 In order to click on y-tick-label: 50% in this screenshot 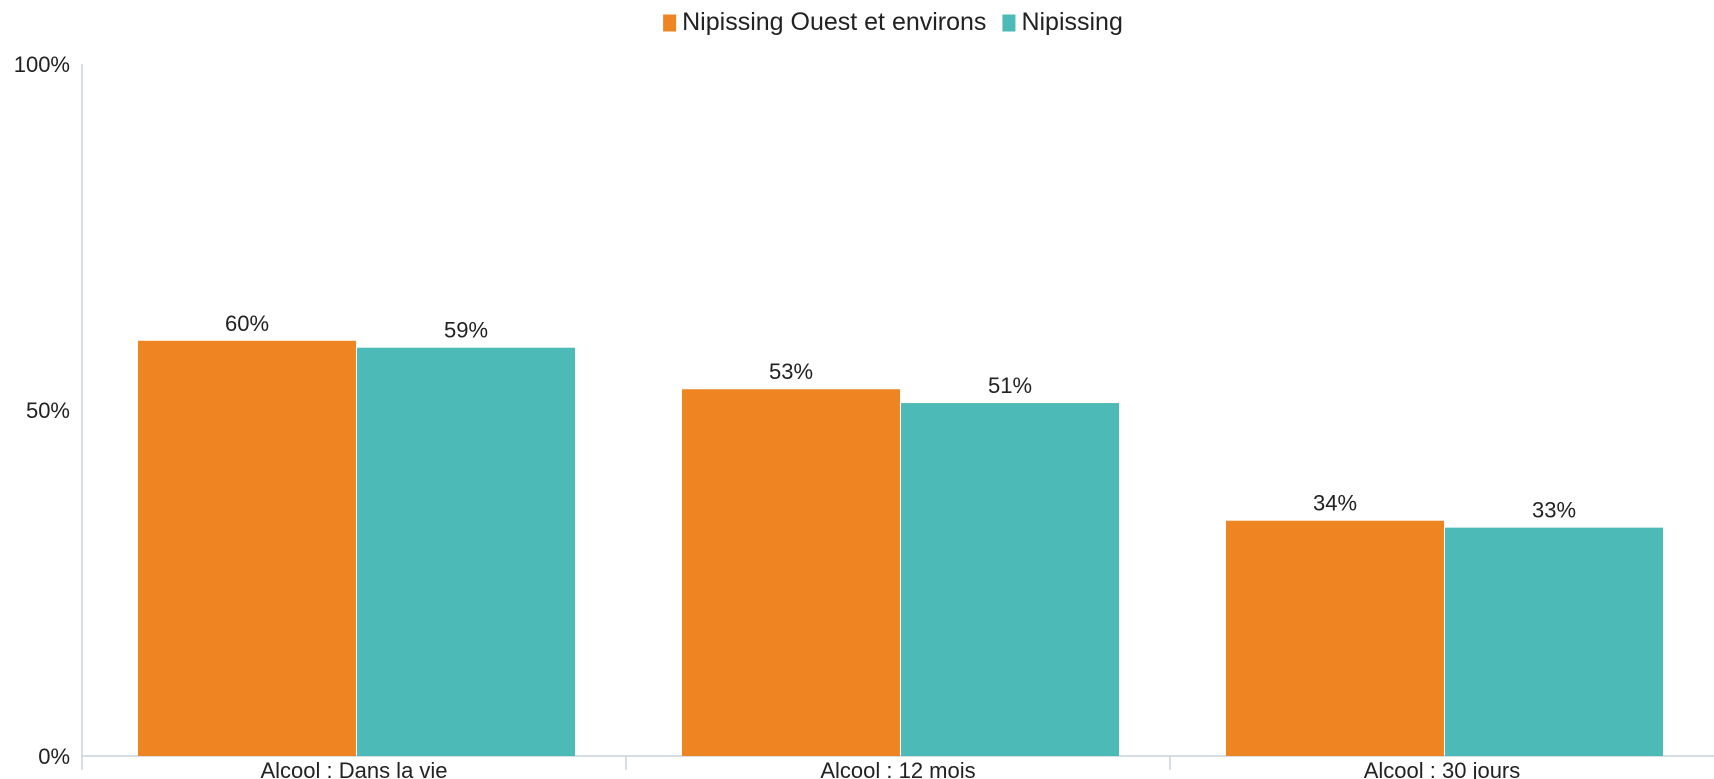, I will do `click(48, 410)`.